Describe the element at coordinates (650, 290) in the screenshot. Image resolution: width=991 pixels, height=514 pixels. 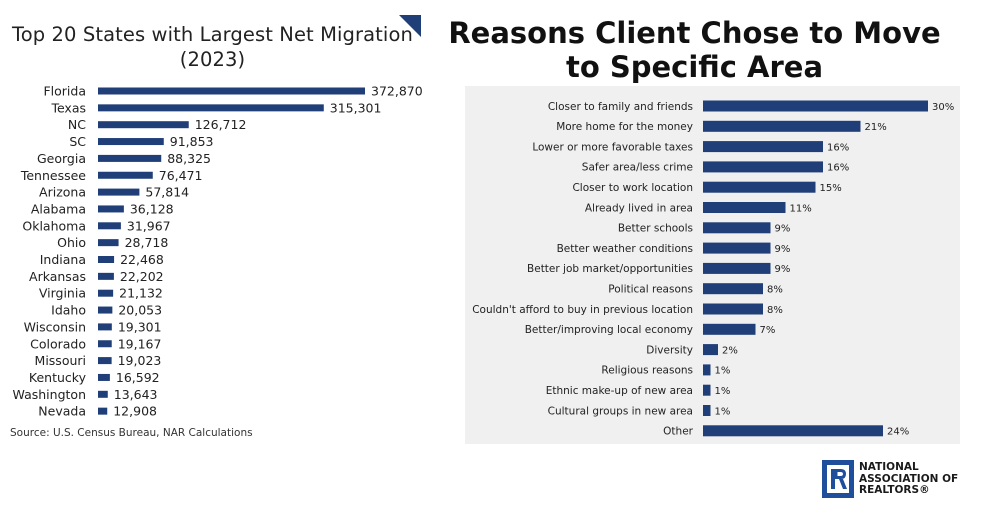
I see `reason-label-political-reasons: Political reasons` at that location.